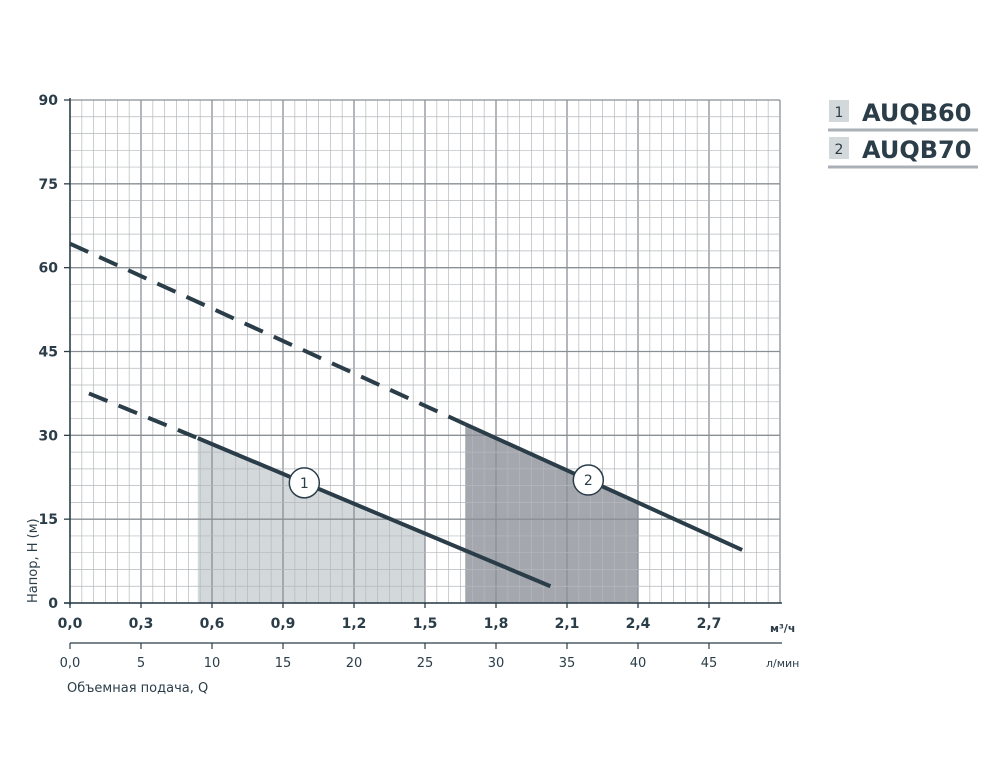 The width and height of the screenshot is (1000, 782). Describe the element at coordinates (48, 185) in the screenshot. I see `y-tick-label: 75` at that location.